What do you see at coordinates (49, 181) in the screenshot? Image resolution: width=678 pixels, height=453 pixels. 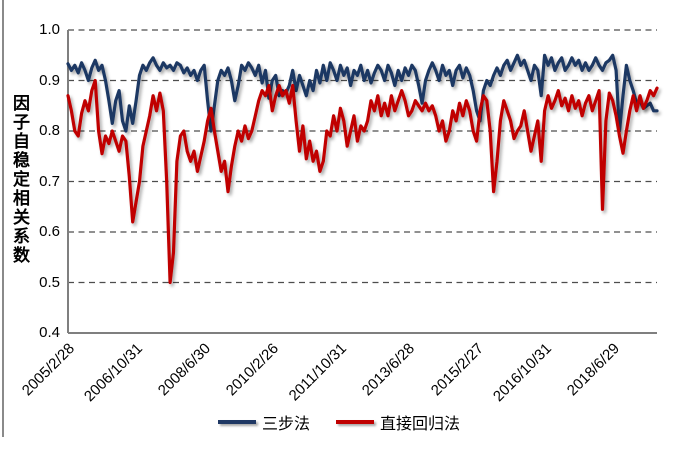 I see `y-tick-label: 0.7` at bounding box center [49, 181].